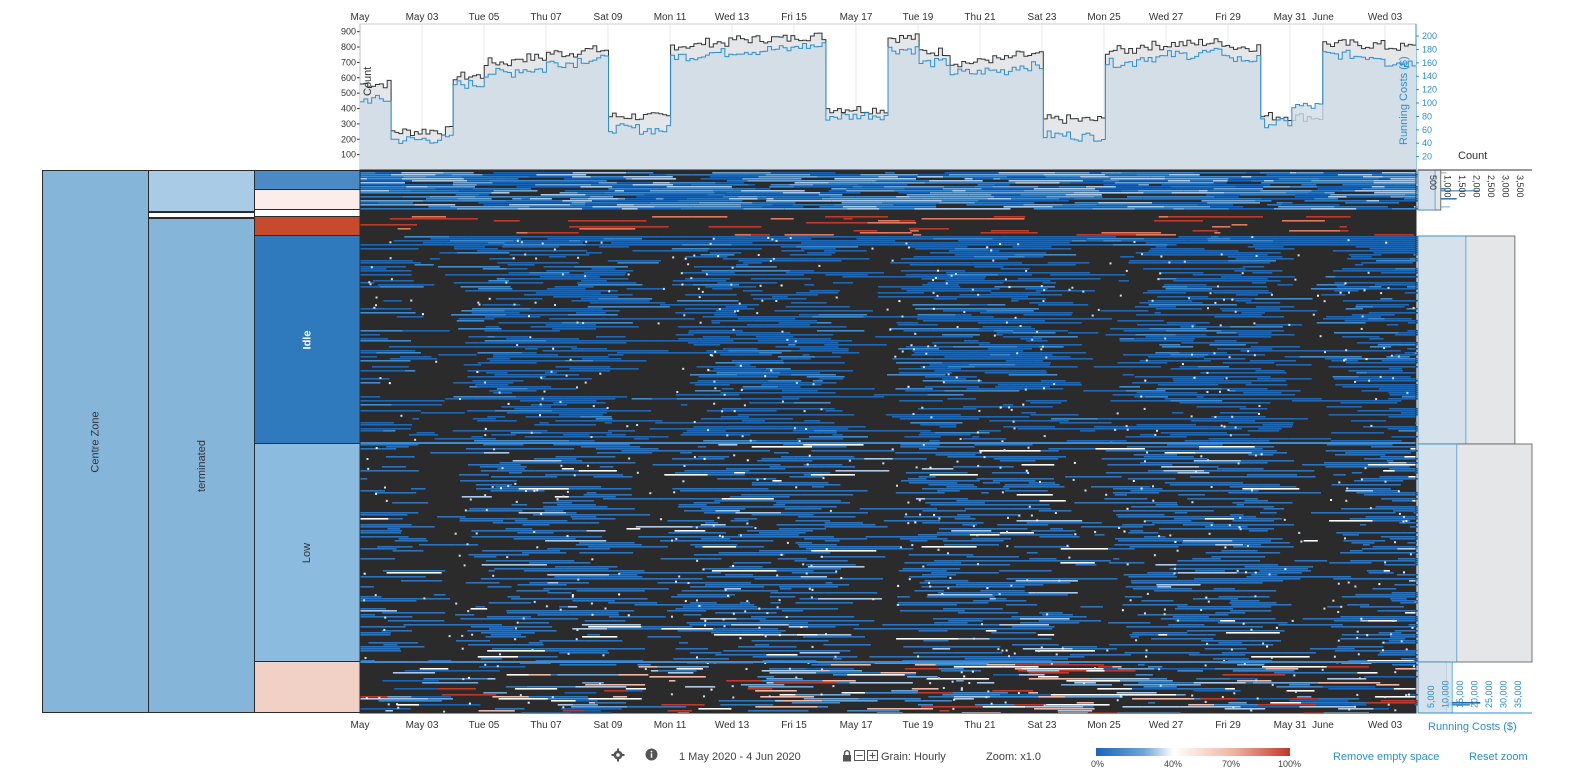 This screenshot has width=1570, height=782. Describe the element at coordinates (872, 757) in the screenshot. I see `zoom-in-icon` at that location.